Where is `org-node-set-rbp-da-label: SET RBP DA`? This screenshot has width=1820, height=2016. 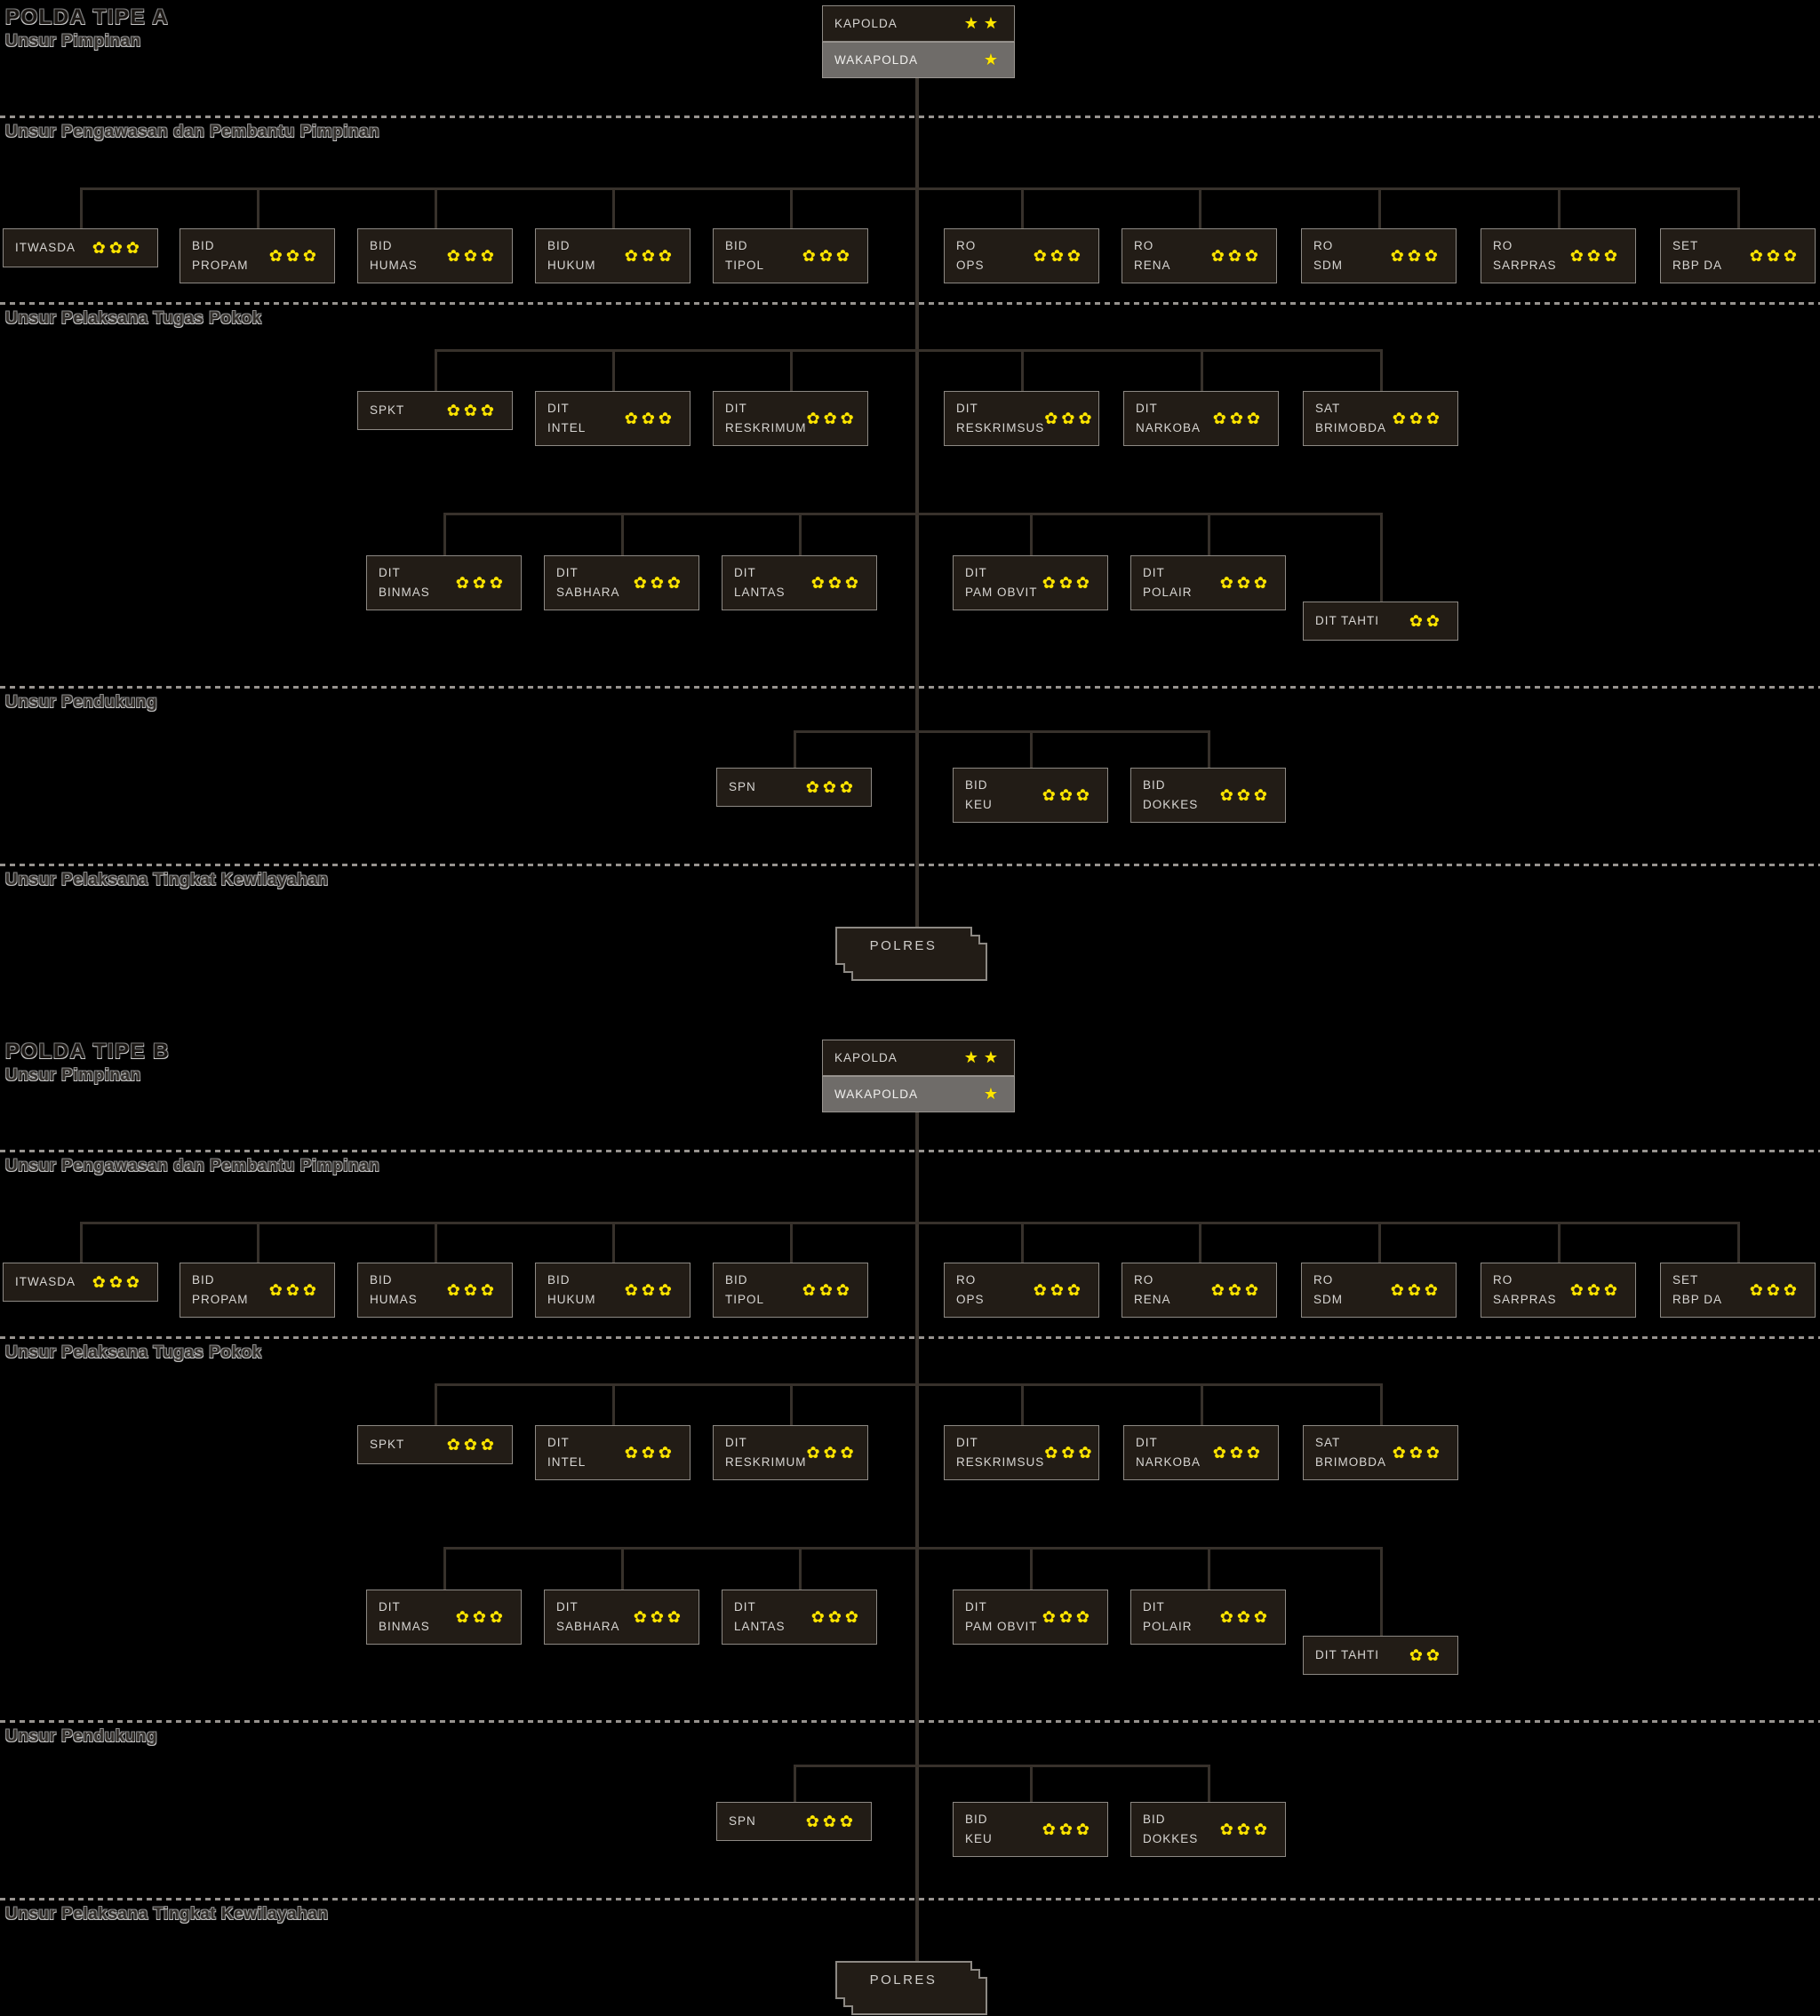
org-node-set-rbp-da-label: SET RBP DA is located at coordinates (1697, 256).